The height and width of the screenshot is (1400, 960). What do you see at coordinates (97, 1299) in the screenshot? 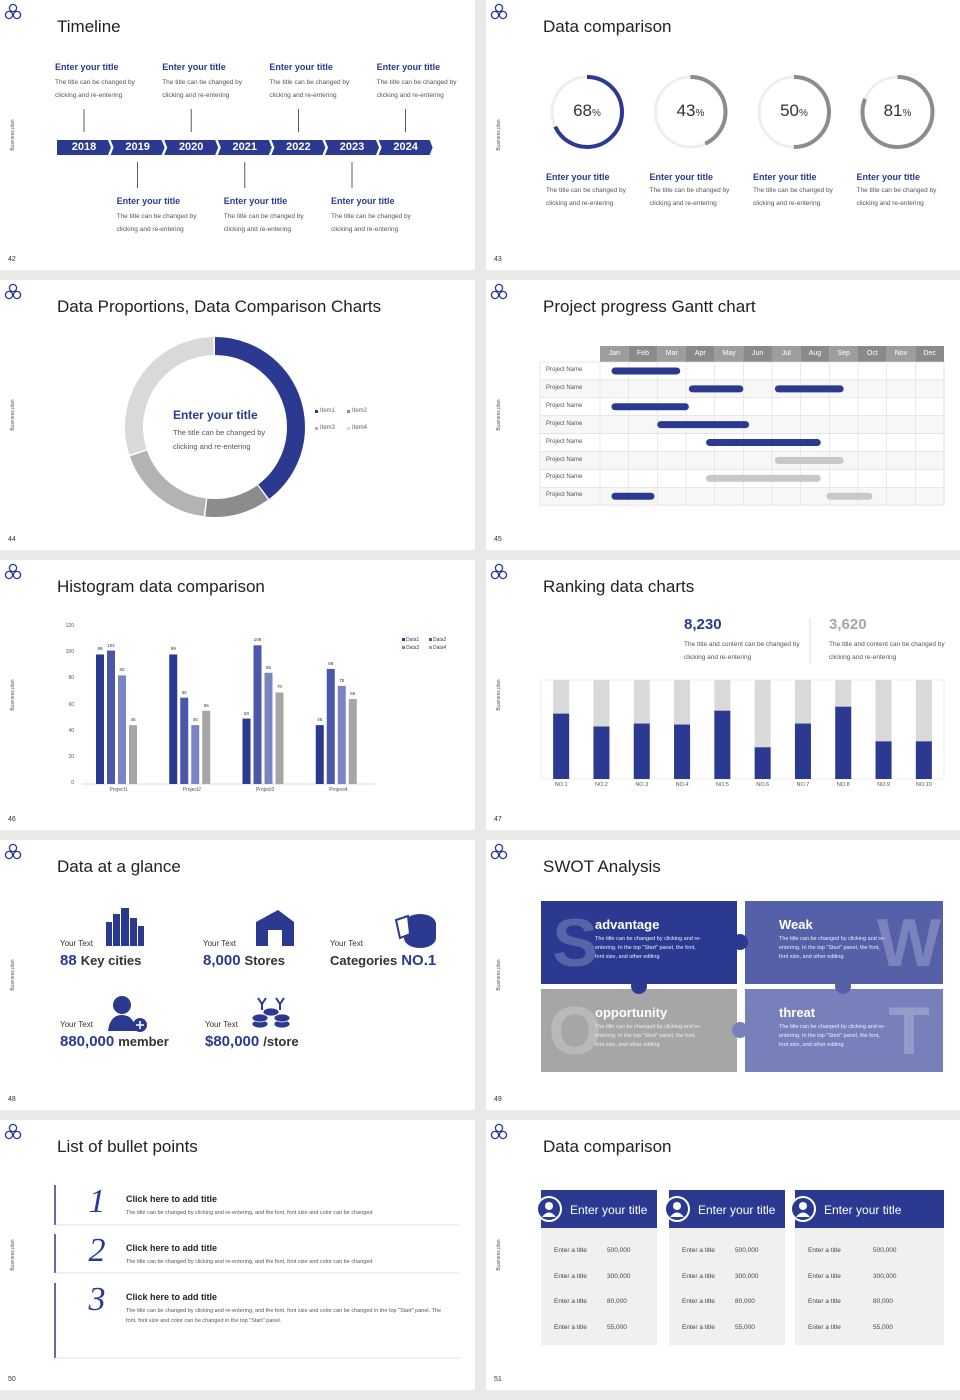
I see `bullet-number: 3` at bounding box center [97, 1299].